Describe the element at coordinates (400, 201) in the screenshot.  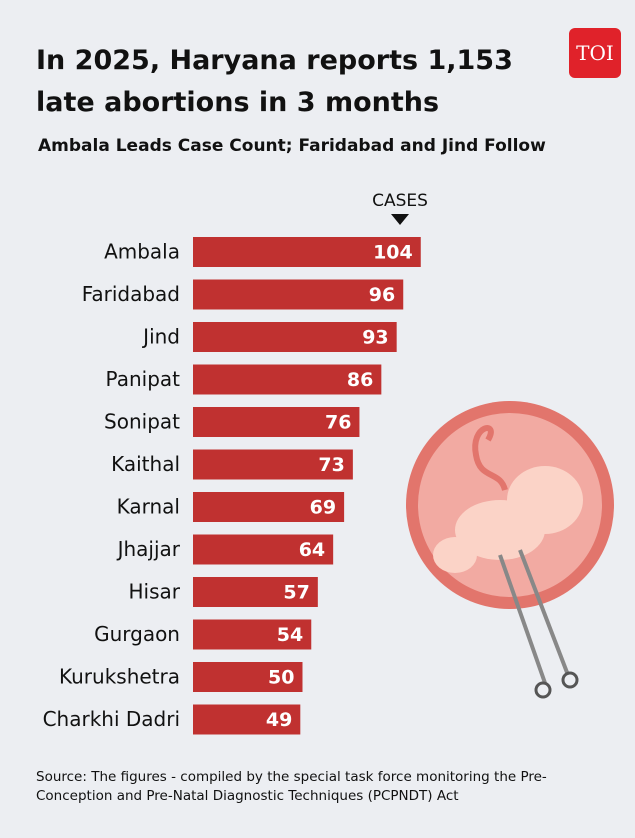
I see `value-axis-label: CASES` at that location.